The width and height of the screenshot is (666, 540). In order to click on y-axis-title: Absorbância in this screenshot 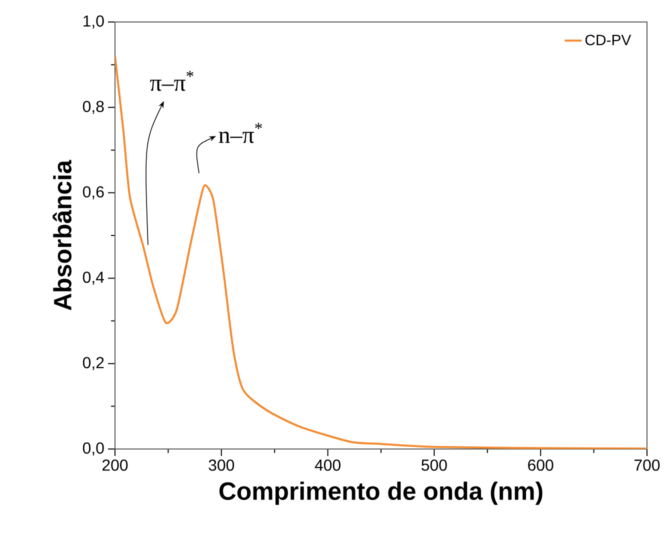, I will do `click(62, 235)`.